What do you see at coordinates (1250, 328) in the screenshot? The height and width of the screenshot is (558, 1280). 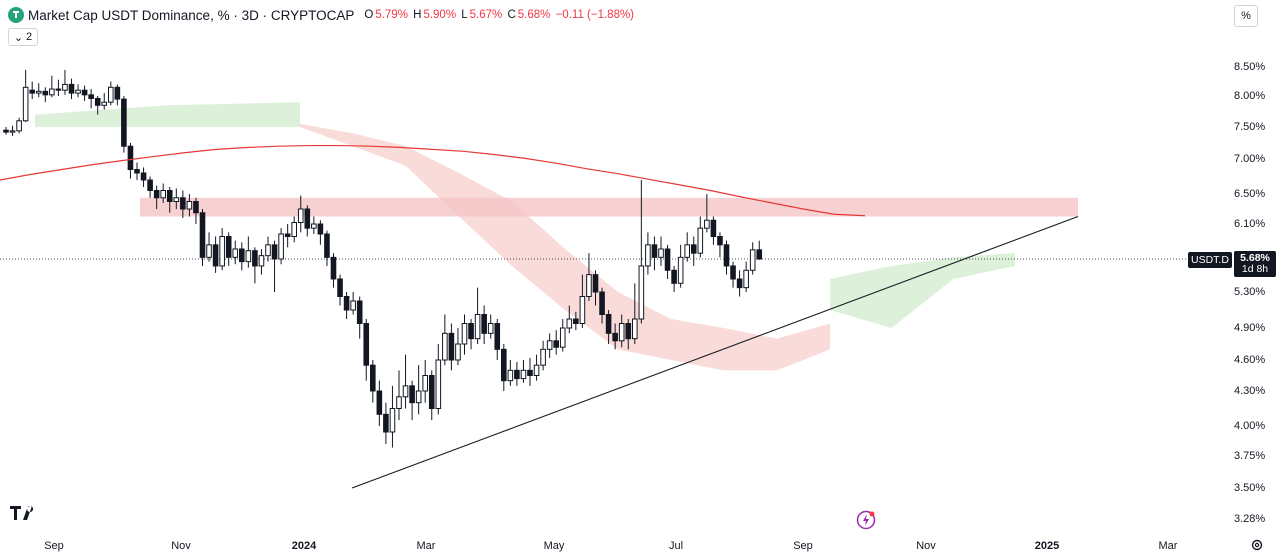 I see `y-tick-label: 4.90%` at bounding box center [1250, 328].